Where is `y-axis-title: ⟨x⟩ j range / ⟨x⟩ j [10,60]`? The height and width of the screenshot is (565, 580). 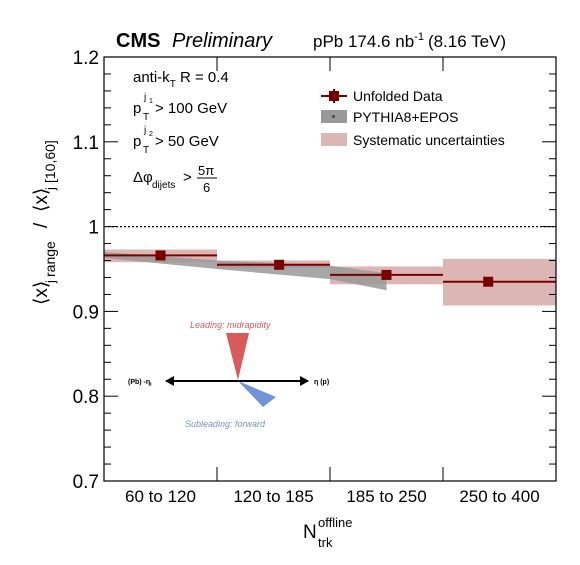 y-axis-title: ⟨x⟩ j range / ⟨x⟩ j [10,60] is located at coordinates (44, 222).